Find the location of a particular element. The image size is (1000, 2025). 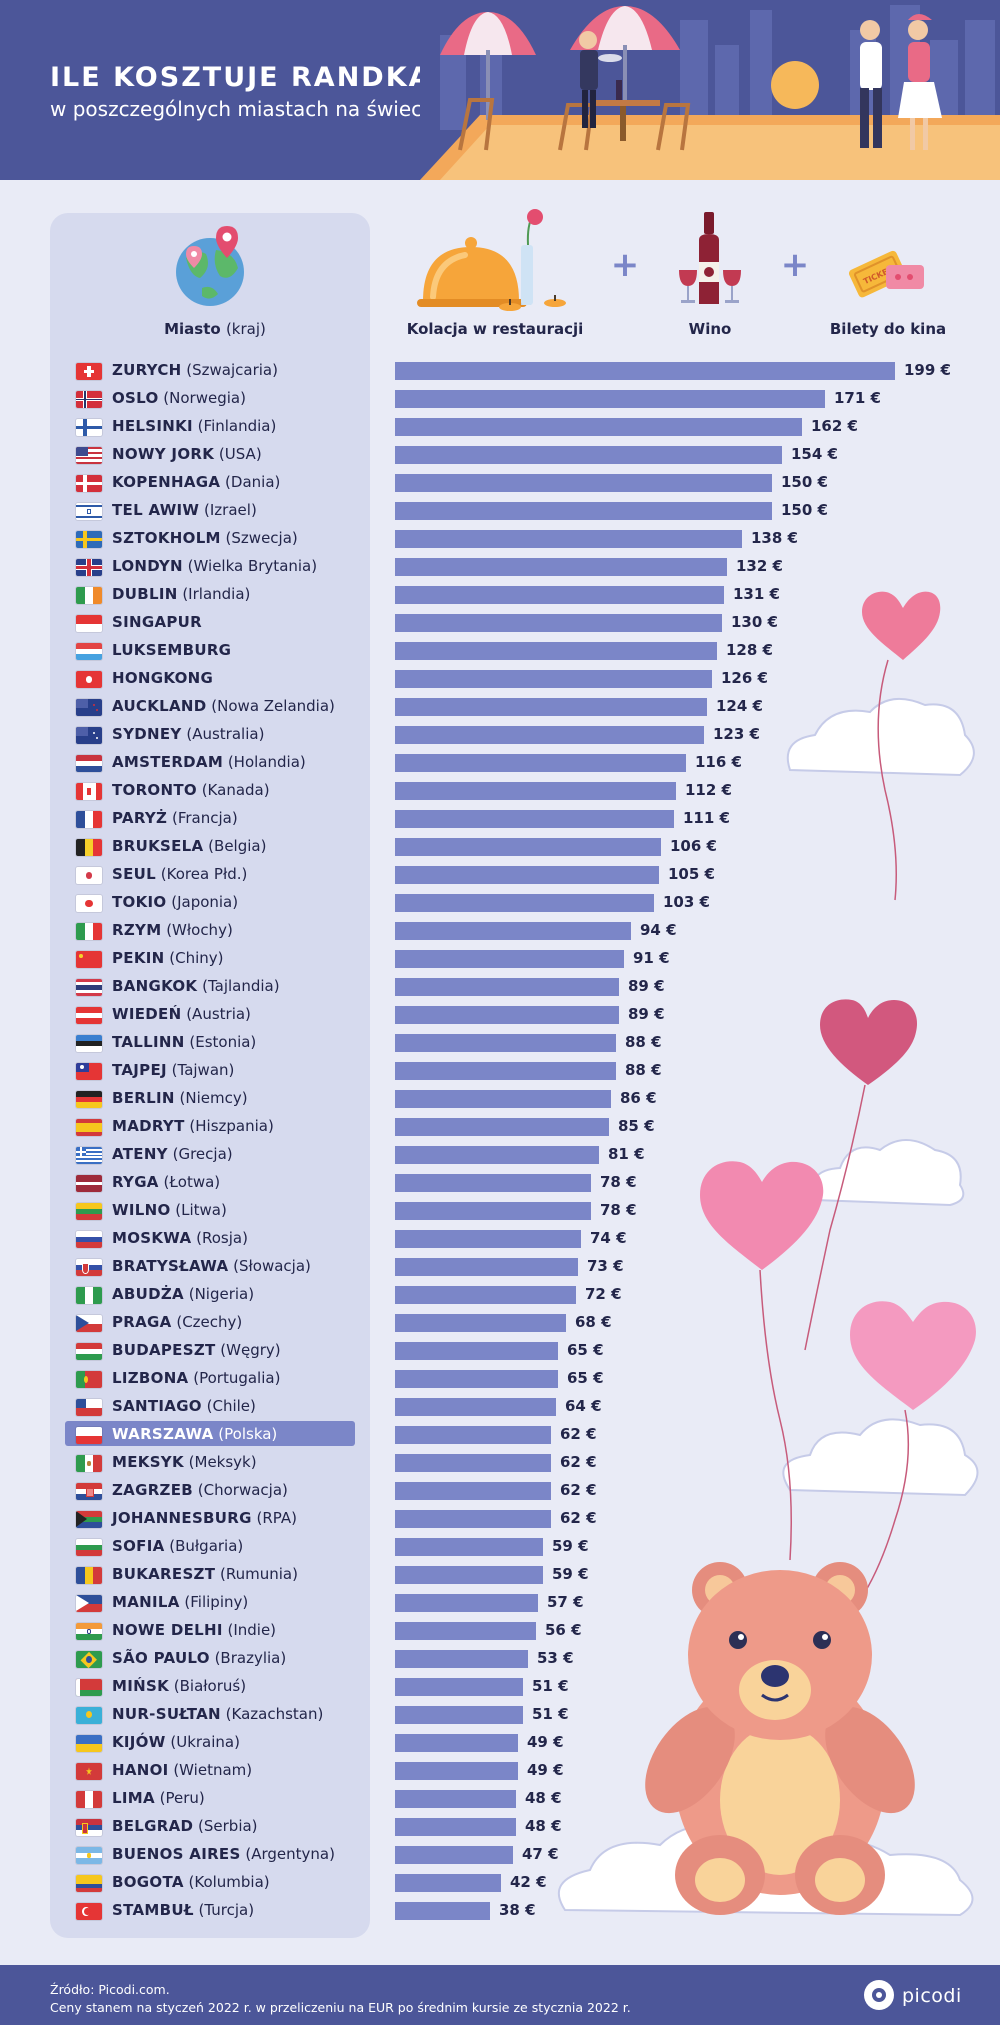

table-row: RYGA (Łotwa) 78 € is located at coordinates (500, 1182).